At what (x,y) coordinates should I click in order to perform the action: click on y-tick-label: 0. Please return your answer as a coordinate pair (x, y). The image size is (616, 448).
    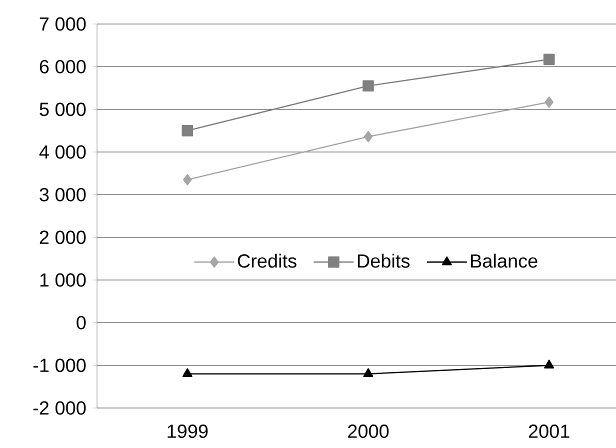
    Looking at the image, I should click on (81, 323).